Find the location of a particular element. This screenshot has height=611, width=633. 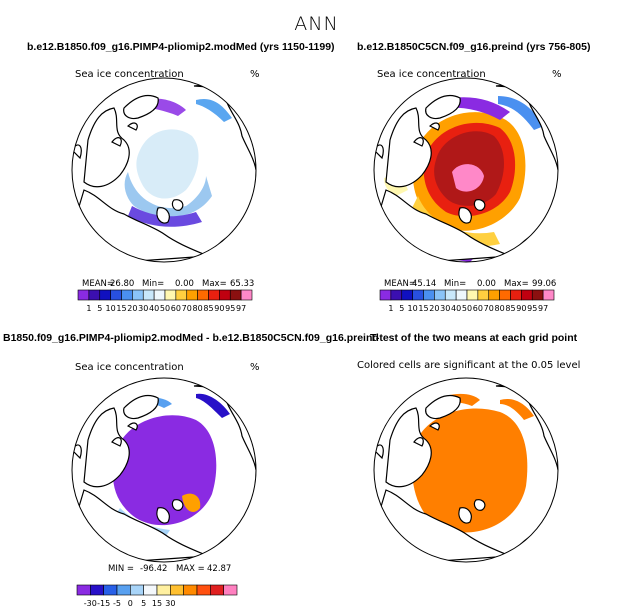

panel2-colorbar-tick-label: 97 is located at coordinates (543, 308).